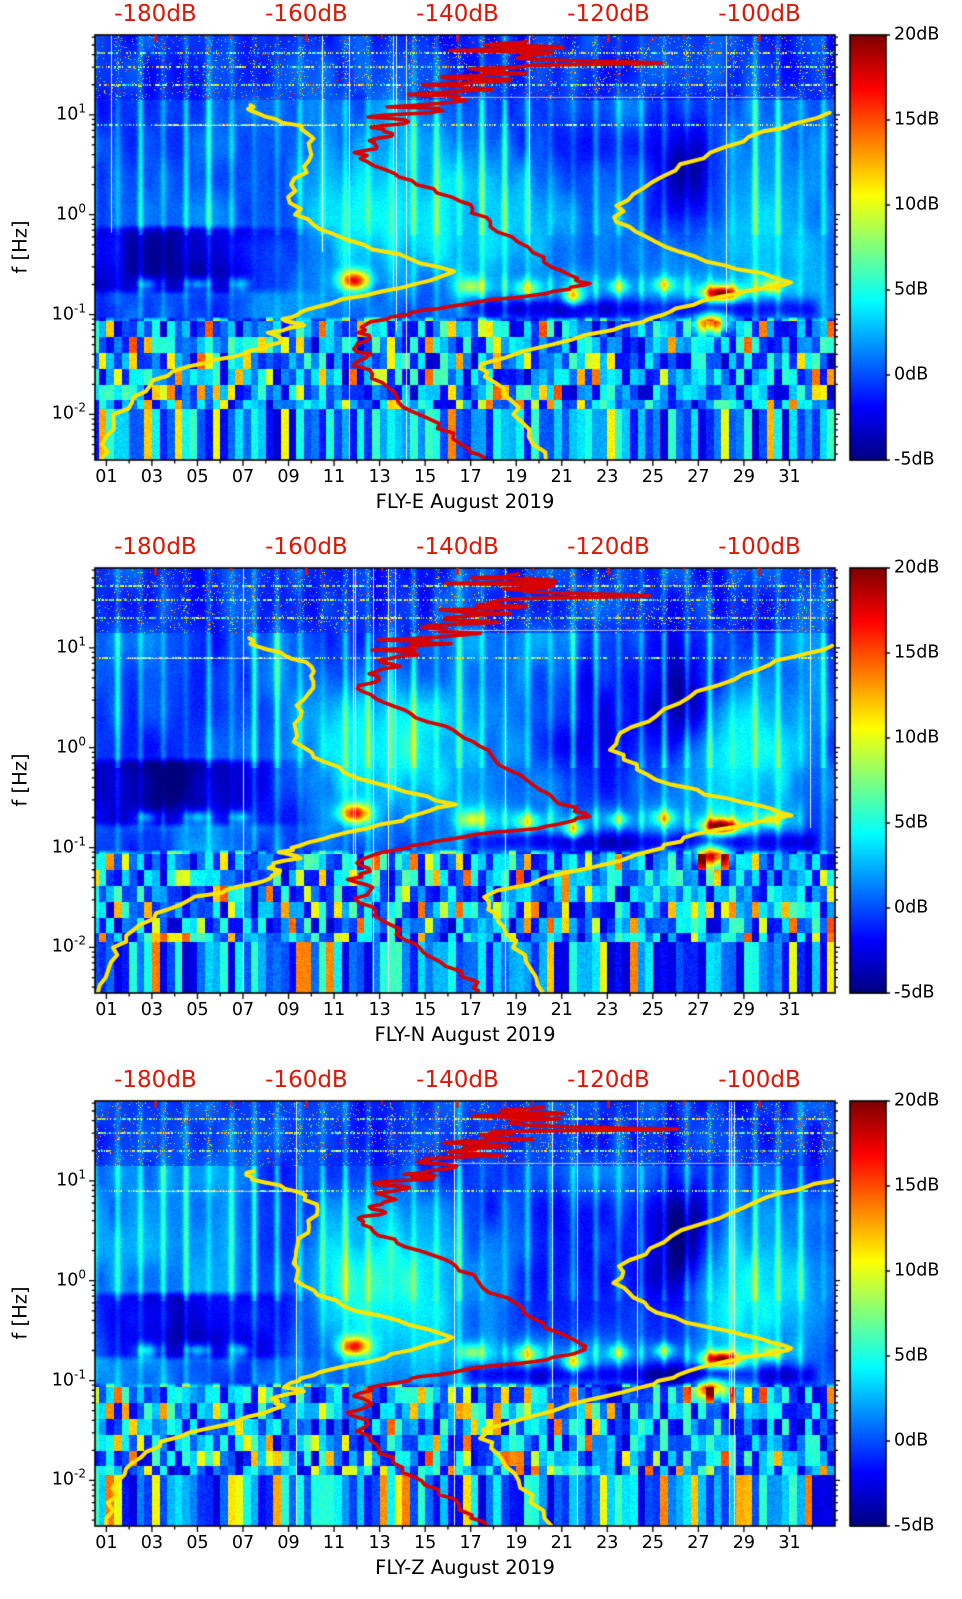 This screenshot has width=962, height=1599. What do you see at coordinates (465, 501) in the screenshot?
I see `panel-title-fly-e: FLY-E August 2019` at bounding box center [465, 501].